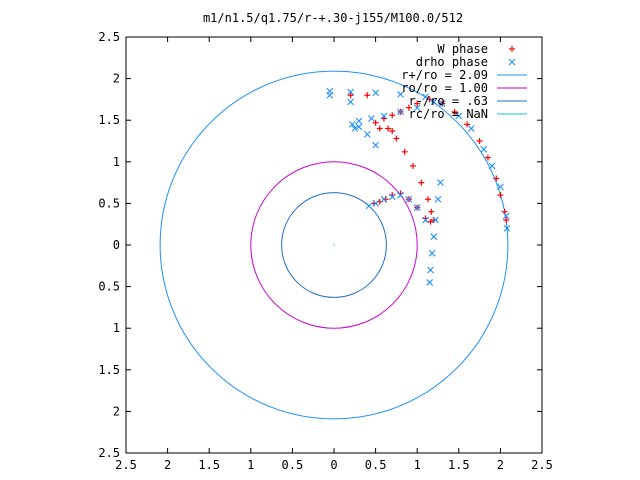 This screenshot has width=640, height=480. What do you see at coordinates (452, 62) in the screenshot?
I see `legend-label: drho phase` at bounding box center [452, 62].